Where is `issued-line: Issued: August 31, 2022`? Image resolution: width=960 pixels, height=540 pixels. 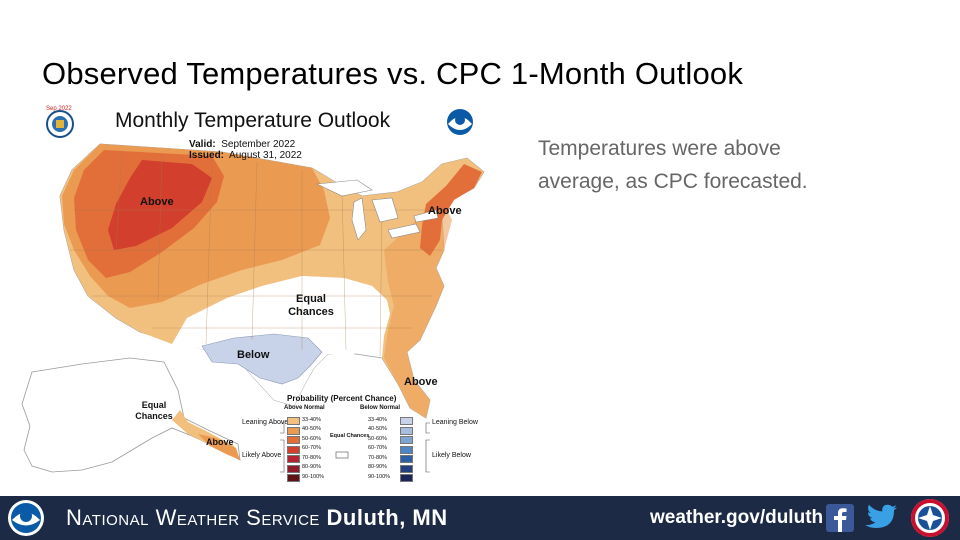
issued-line: Issued: August 31, 2022 is located at coordinates (245, 155).